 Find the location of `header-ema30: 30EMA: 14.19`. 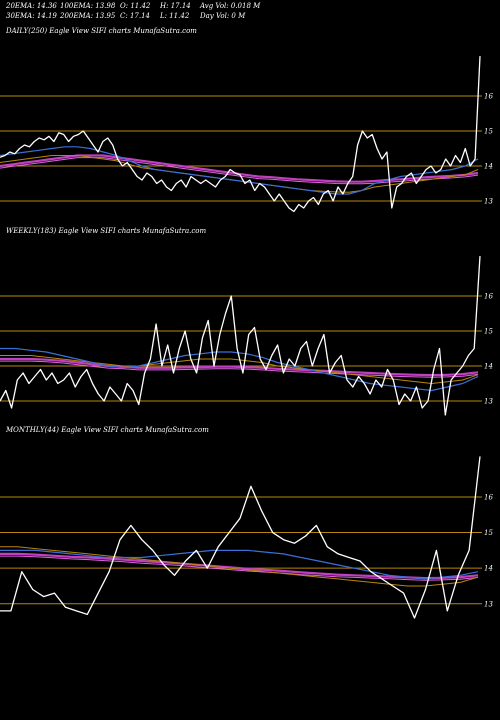

header-ema30: 30EMA: 14.19 is located at coordinates (31, 16).